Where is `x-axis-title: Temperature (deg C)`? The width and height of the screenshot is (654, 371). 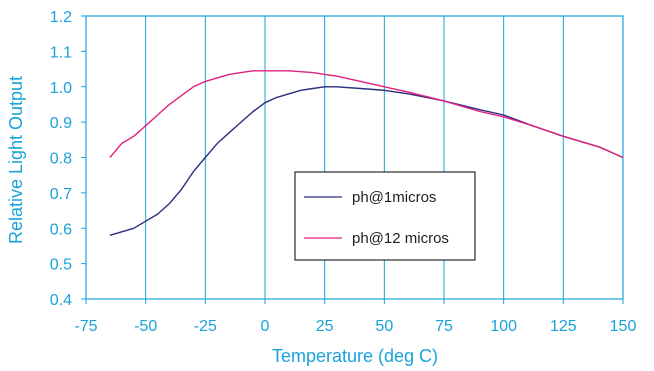 x-axis-title: Temperature (deg C) is located at coordinates (355, 356).